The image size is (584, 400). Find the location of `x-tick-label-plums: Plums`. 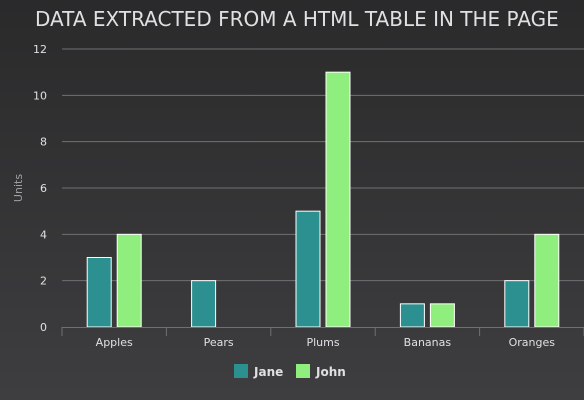

x-tick-label-plums: Plums is located at coordinates (322, 342).